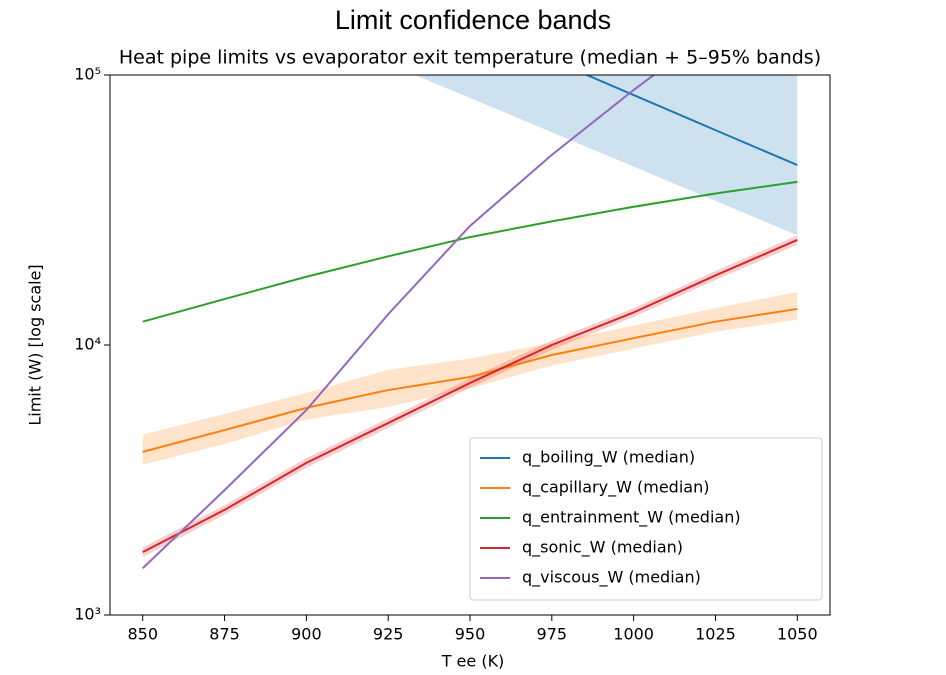 This screenshot has height=675, width=946. What do you see at coordinates (715, 634) in the screenshot?
I see `x-tick-label: 1025` at bounding box center [715, 634].